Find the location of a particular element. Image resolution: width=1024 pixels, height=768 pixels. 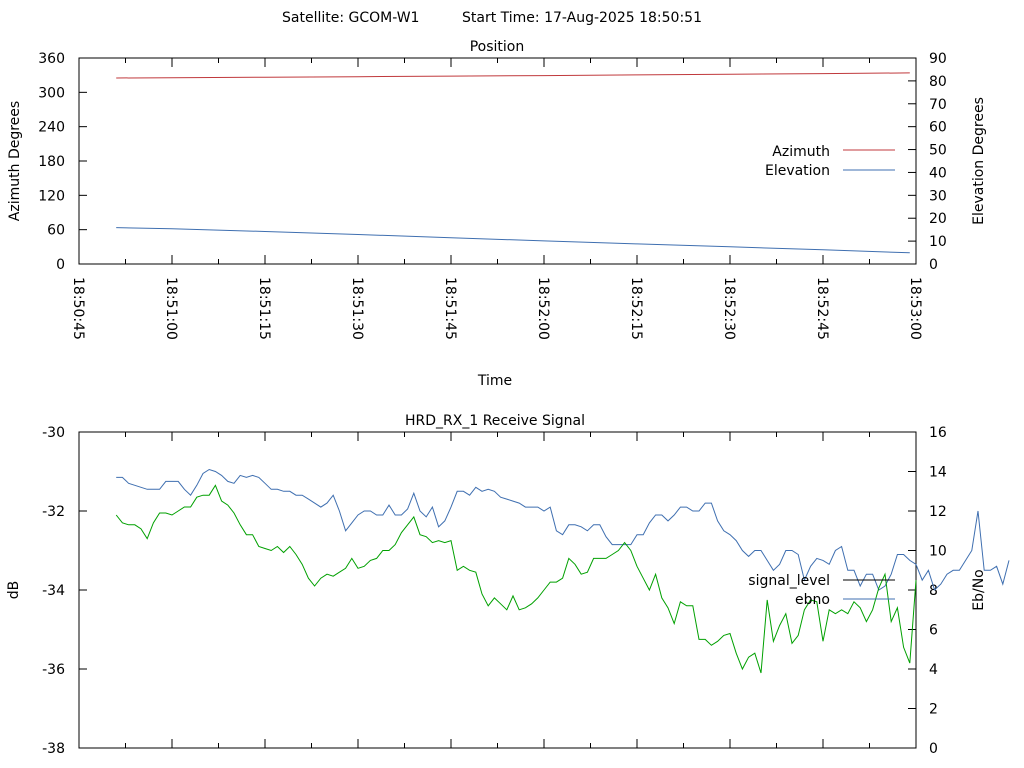

series-line-elevation is located at coordinates (513, 240).